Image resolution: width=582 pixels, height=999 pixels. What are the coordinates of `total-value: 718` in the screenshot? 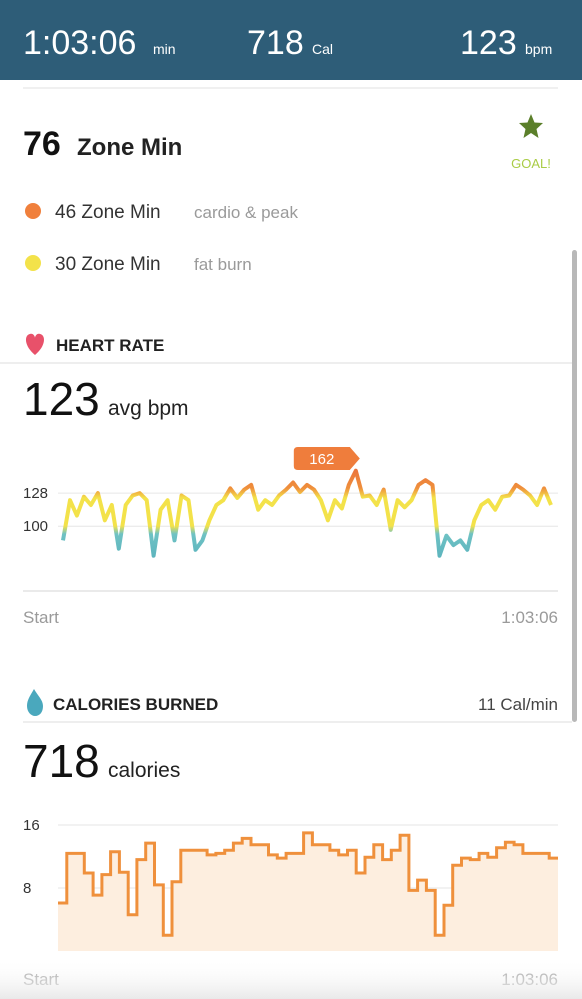 It's located at (61, 761).